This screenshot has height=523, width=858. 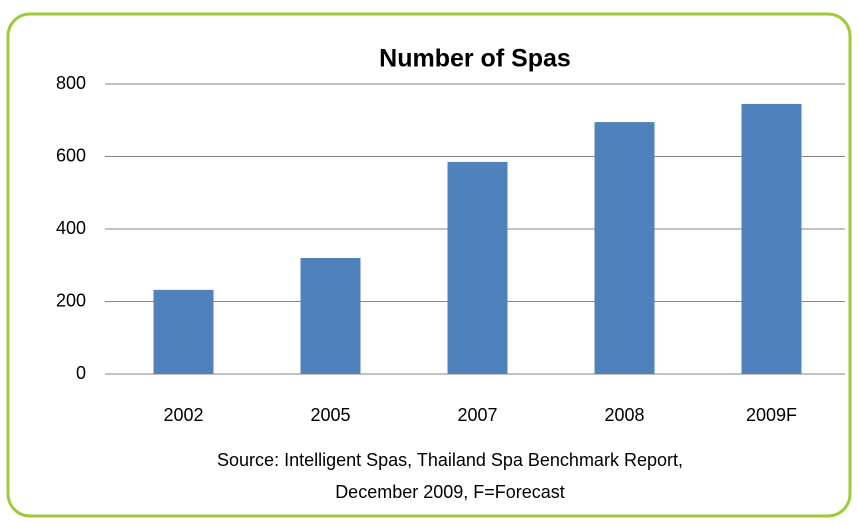 What do you see at coordinates (477, 415) in the screenshot?
I see `x-tick-label: 2007` at bounding box center [477, 415].